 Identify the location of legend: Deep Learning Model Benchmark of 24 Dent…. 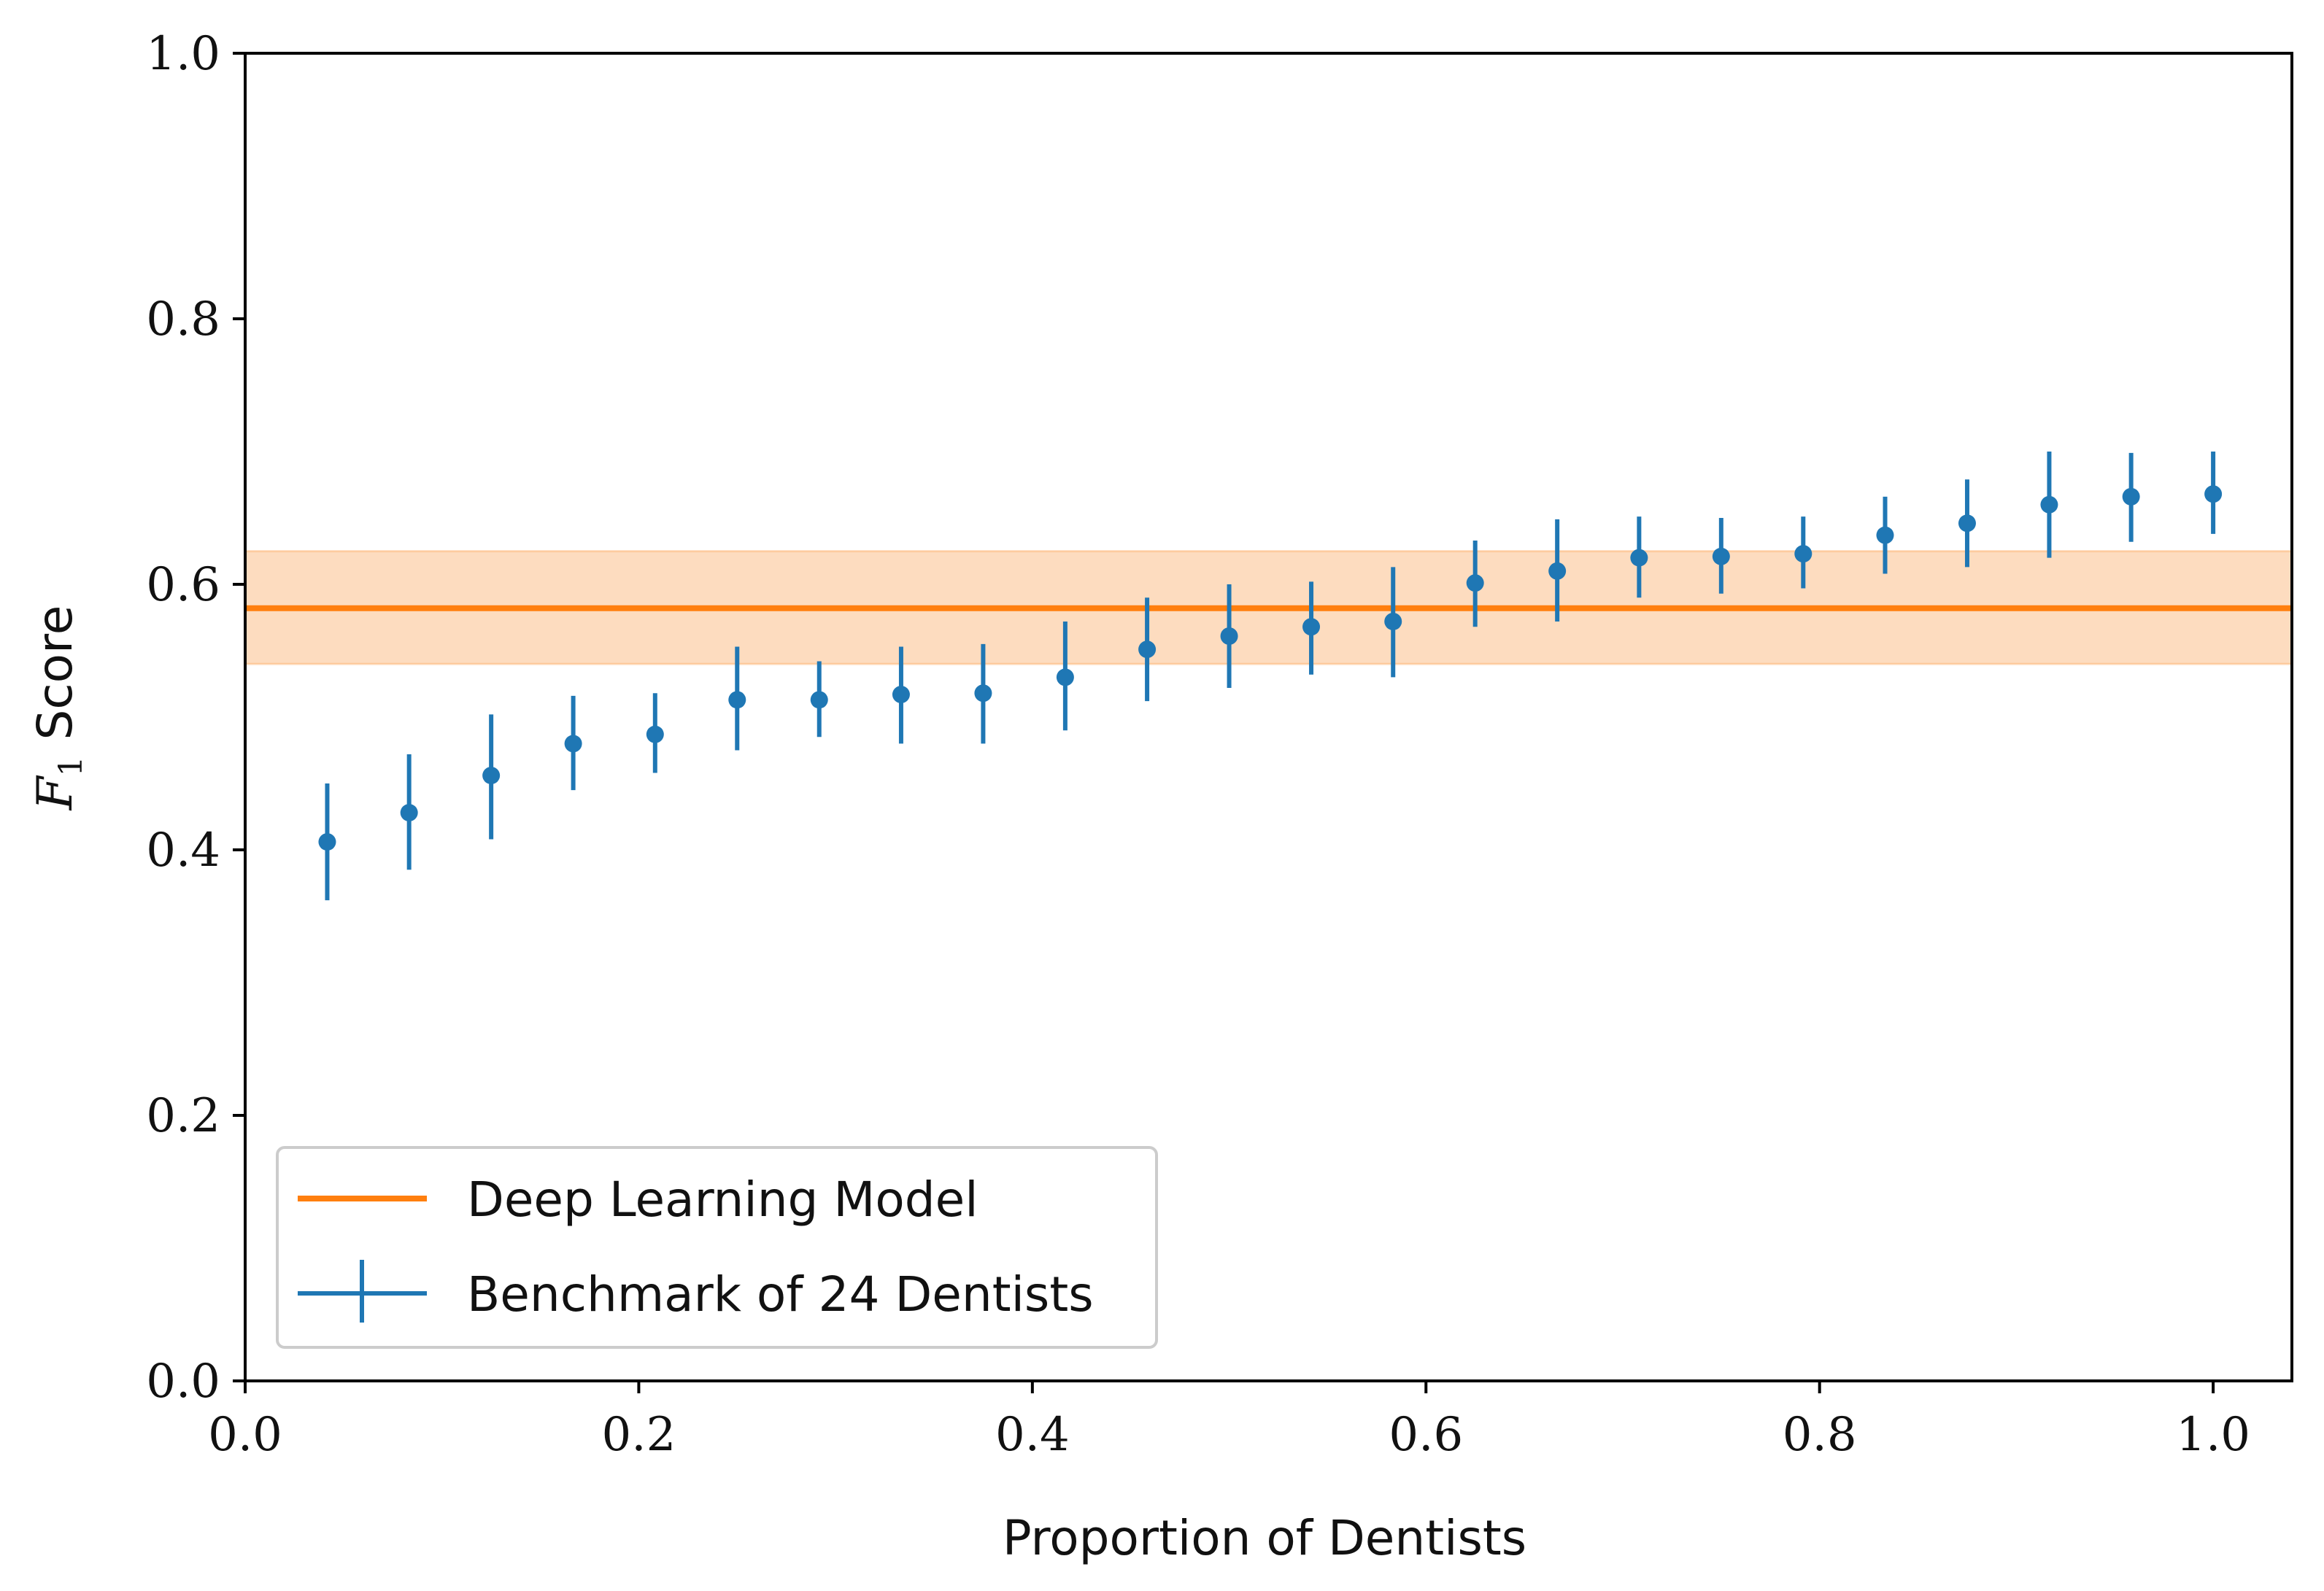
(717, 1247).